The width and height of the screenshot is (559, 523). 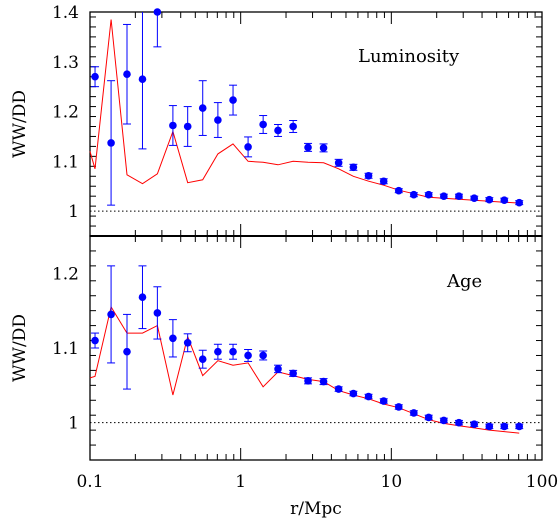 What do you see at coordinates (409, 56) in the screenshot?
I see `top-panel-label: Luminosity` at bounding box center [409, 56].